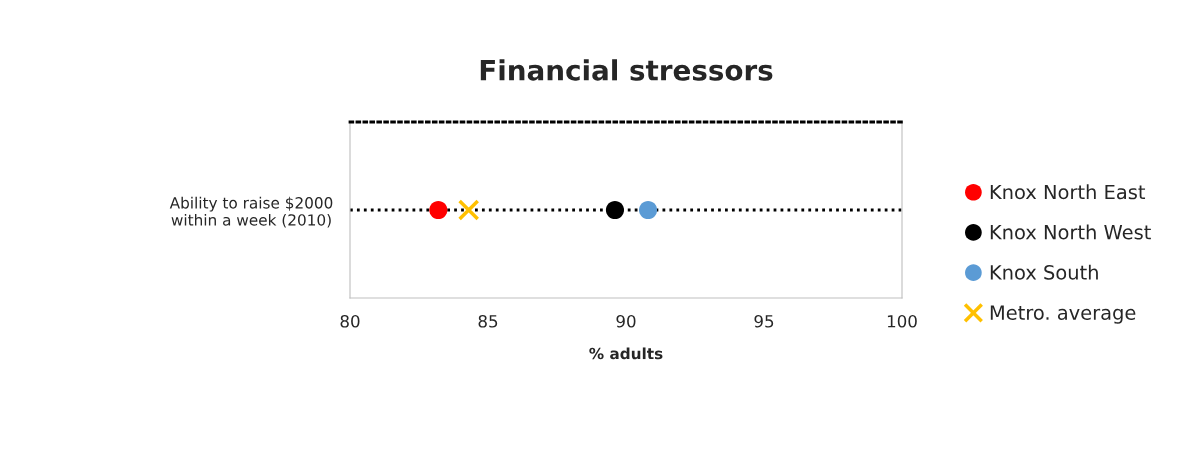  I want to click on x-tick-label: 85, so click(488, 321).